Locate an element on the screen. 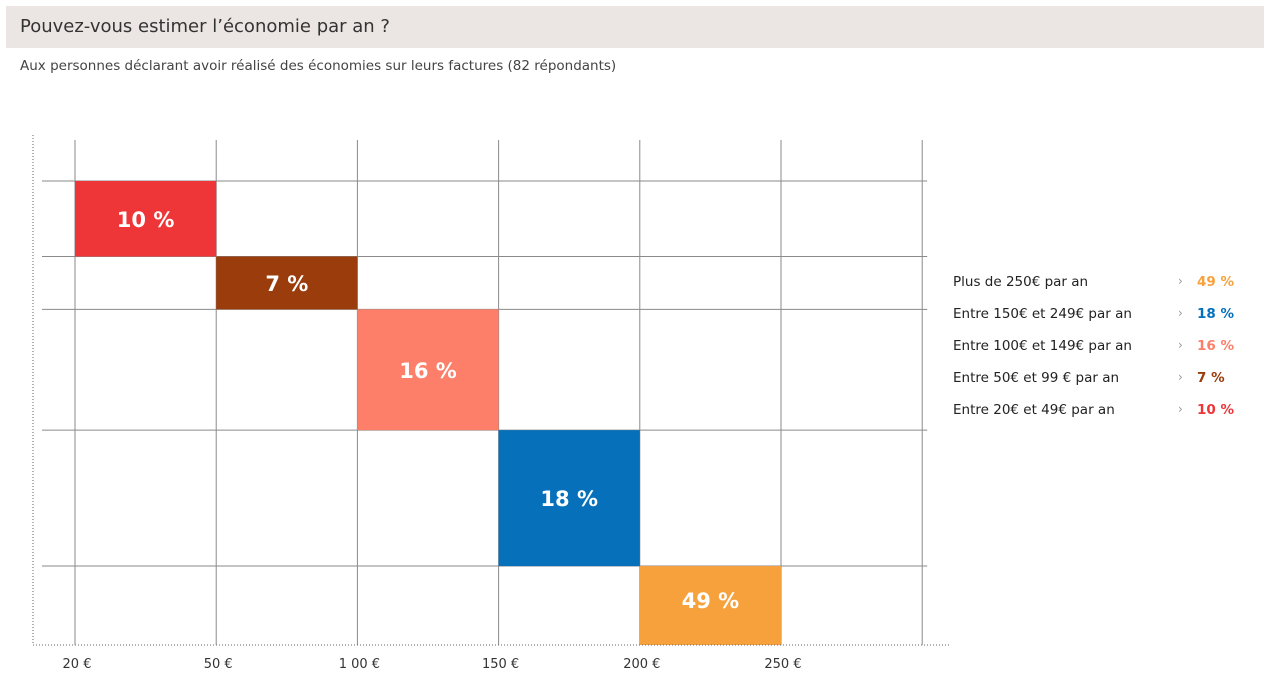 The width and height of the screenshot is (1270, 683). legend-item: Entre 150€ et 249€ par an › 18 % is located at coordinates (1103, 322).